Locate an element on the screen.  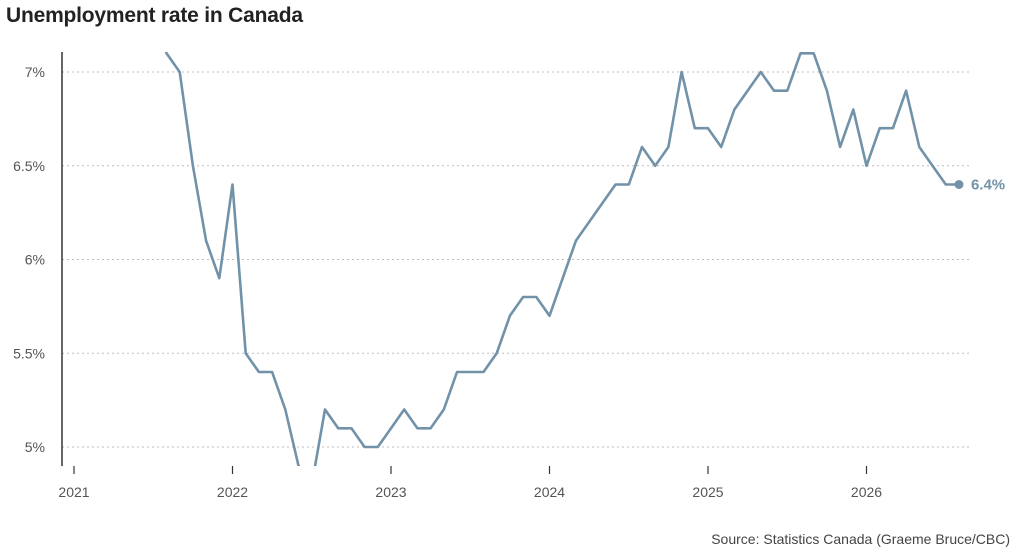
y-tick-label: 6.5% is located at coordinates (29, 166).